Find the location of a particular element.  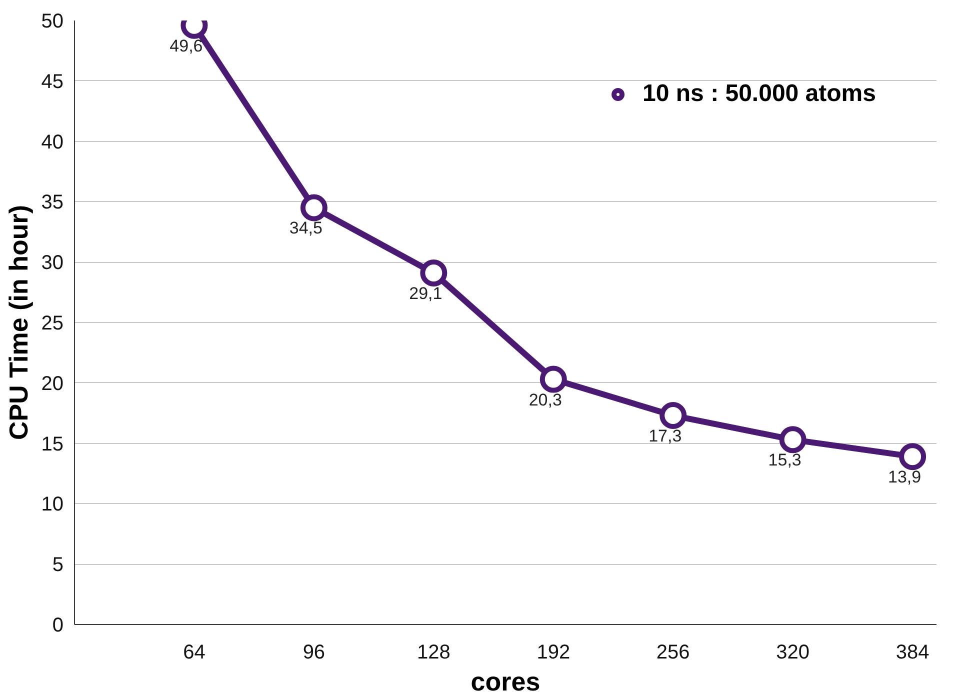

x-axis-title: cores is located at coordinates (505, 681).